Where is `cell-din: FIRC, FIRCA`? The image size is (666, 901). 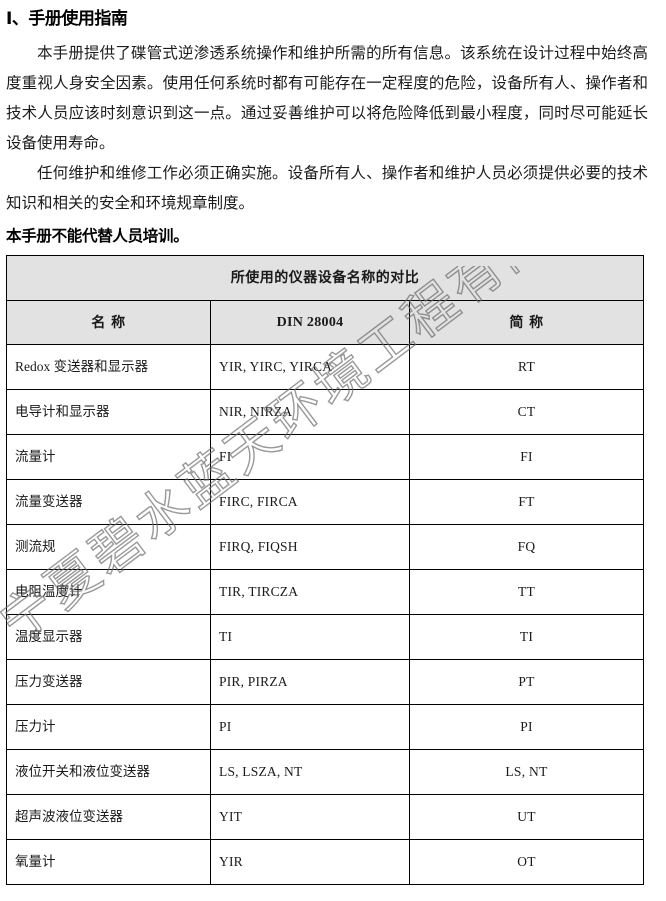 cell-din: FIRC, FIRCA is located at coordinates (310, 502).